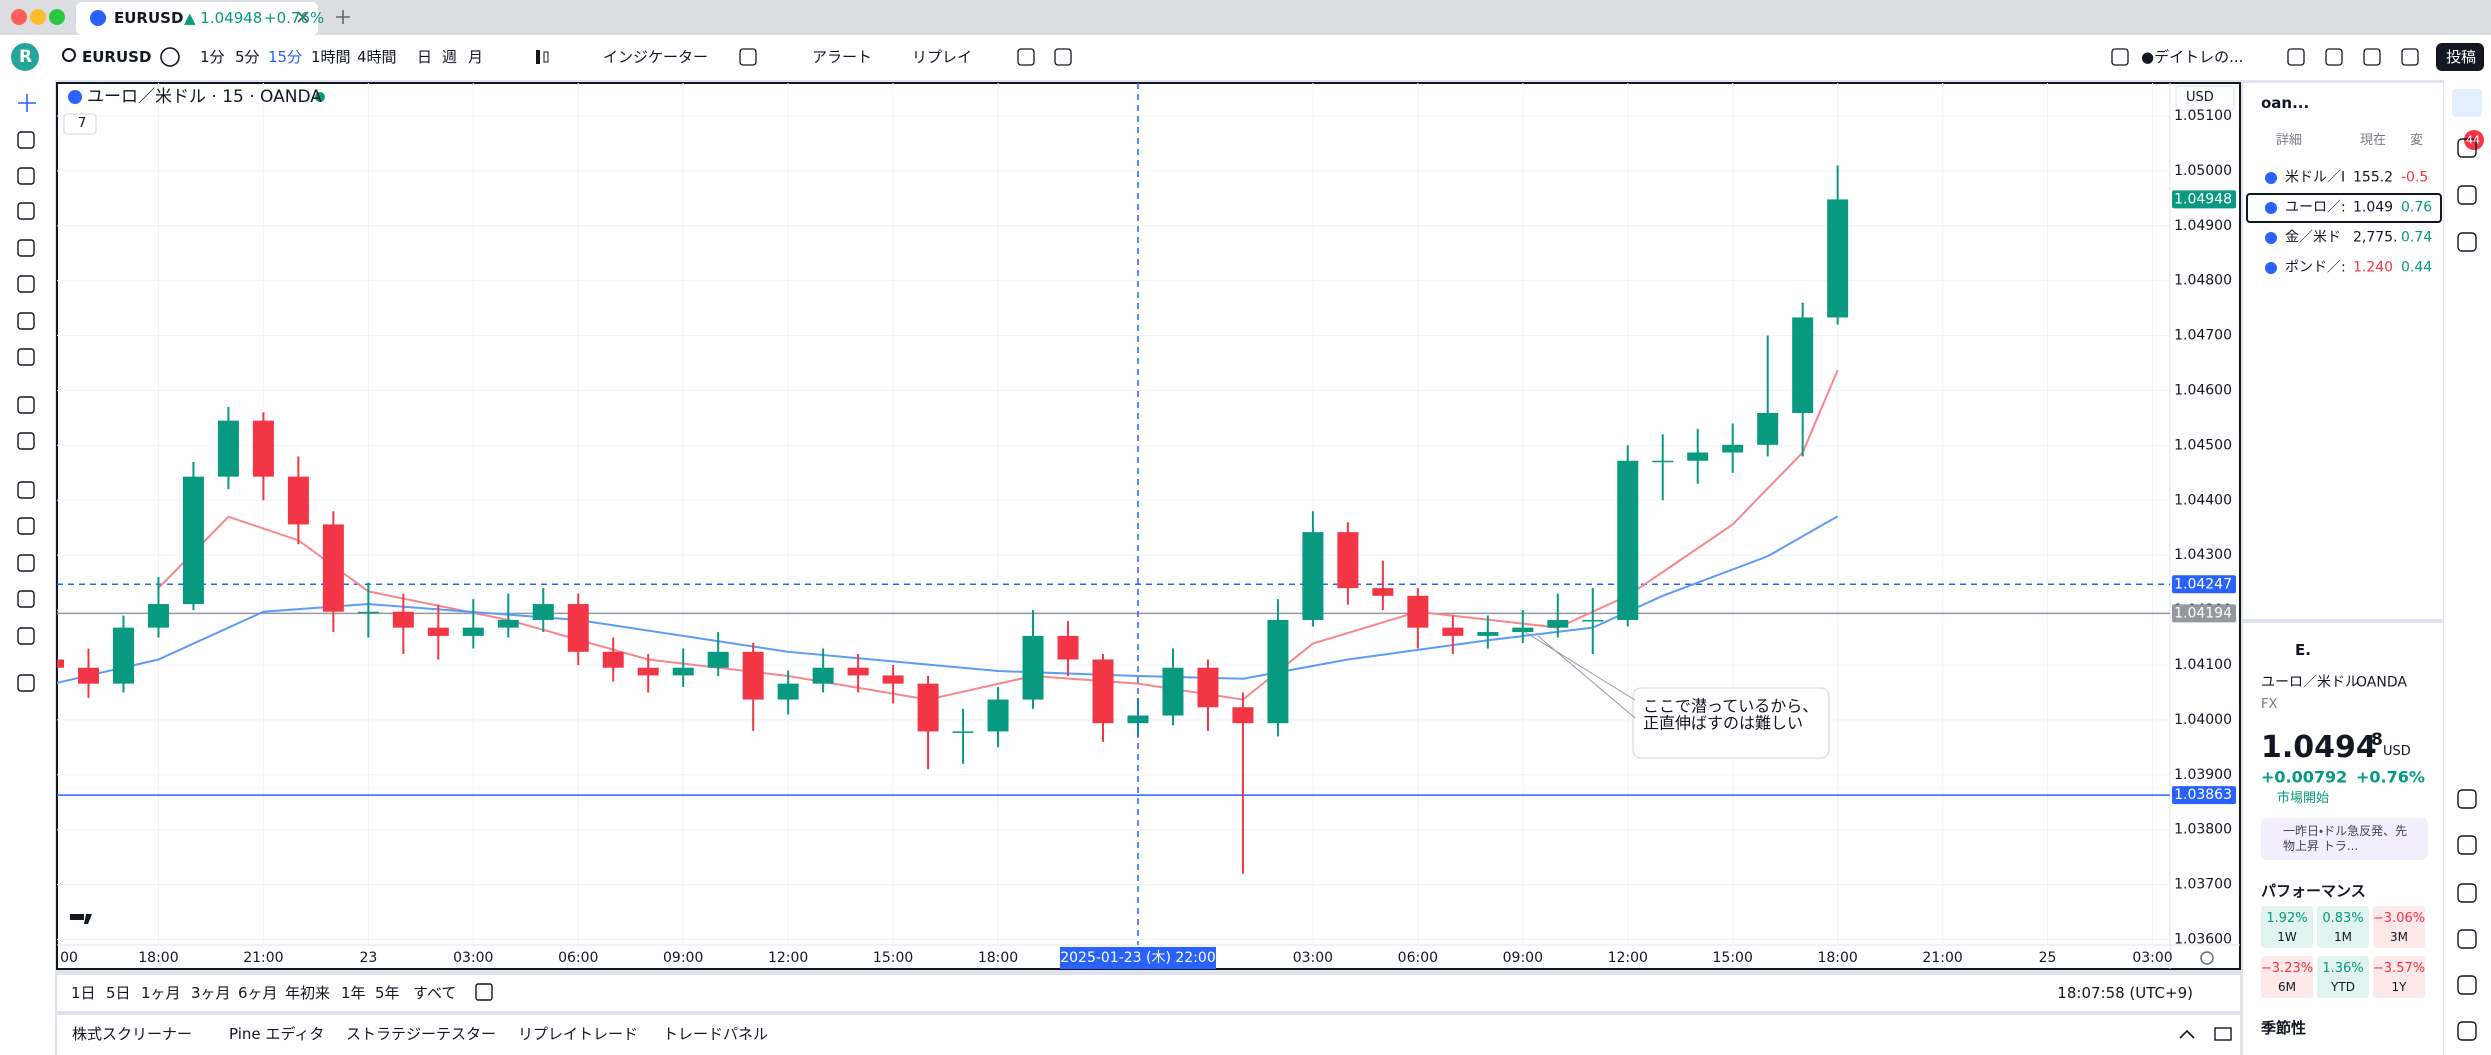 The height and width of the screenshot is (1055, 2491). Describe the element at coordinates (2125, 993) in the screenshot. I see `clock: 18:07:58 (UTC+9)` at that location.